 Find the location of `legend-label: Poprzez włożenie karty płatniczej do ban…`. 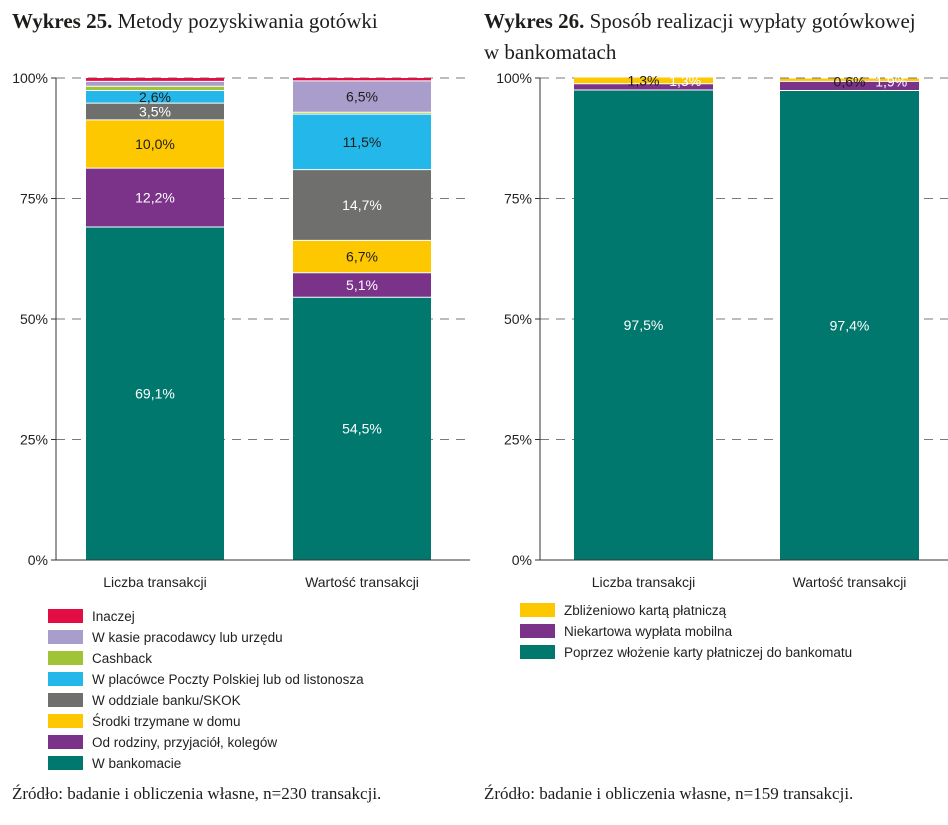

legend-label: Poprzez włożenie karty płatniczej do ban… is located at coordinates (708, 652).